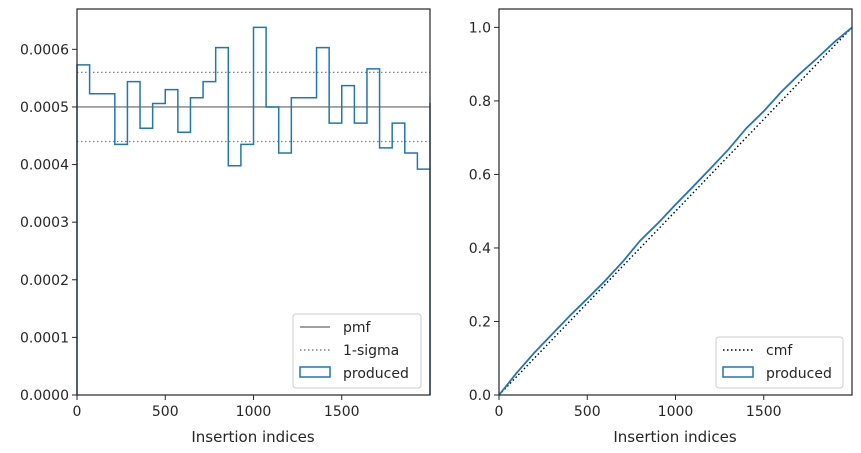 The width and height of the screenshot is (861, 453). What do you see at coordinates (674, 437) in the screenshot?
I see `cumulative-x-axis-label: Insertion indices` at bounding box center [674, 437].